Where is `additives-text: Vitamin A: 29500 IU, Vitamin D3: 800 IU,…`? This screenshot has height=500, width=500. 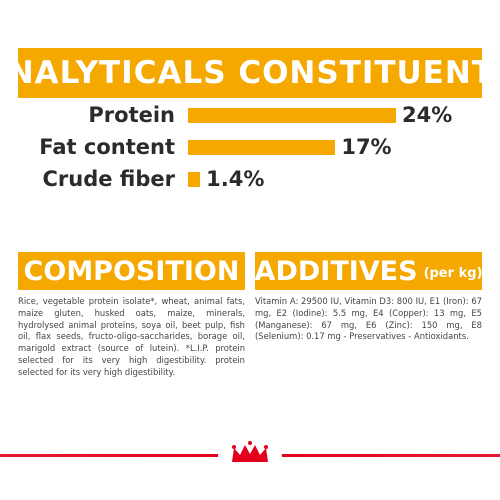
additives-text: Vitamin A: 29500 IU, Vitamin D3: 800 IU,… is located at coordinates (368, 319).